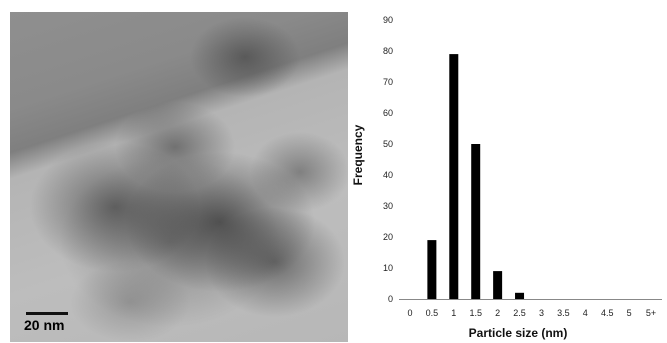 The height and width of the screenshot is (343, 667). Describe the element at coordinates (388, 144) in the screenshot. I see `y-tick-label: 50` at that location.